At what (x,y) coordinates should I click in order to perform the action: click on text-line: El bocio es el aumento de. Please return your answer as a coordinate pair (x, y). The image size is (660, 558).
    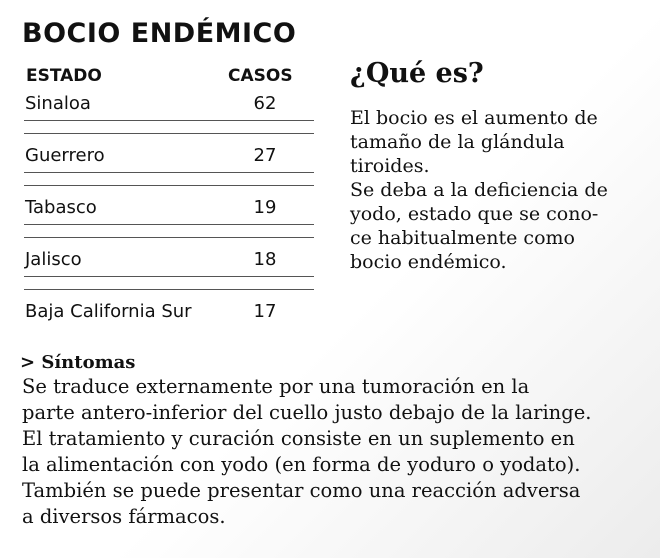
    Looking at the image, I should click on (474, 118).